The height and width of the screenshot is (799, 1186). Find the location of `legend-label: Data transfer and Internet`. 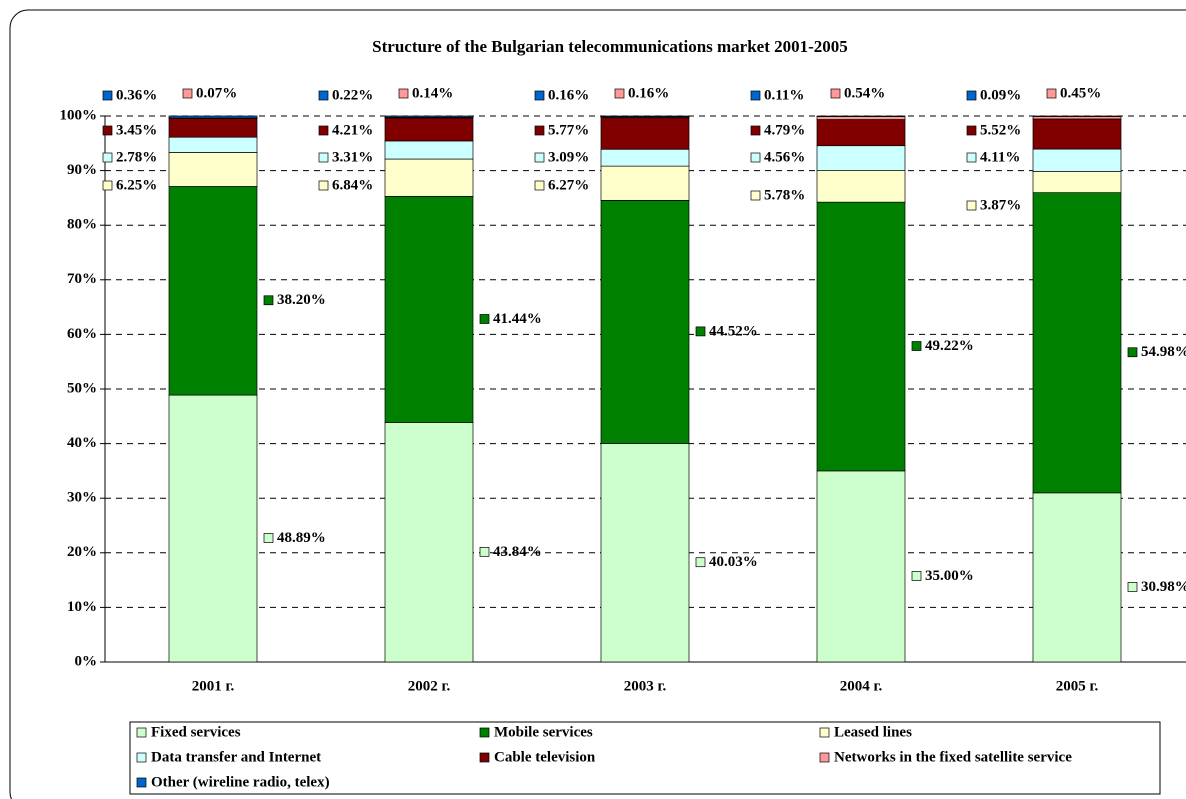

legend-label: Data transfer and Internet is located at coordinates (236, 757).